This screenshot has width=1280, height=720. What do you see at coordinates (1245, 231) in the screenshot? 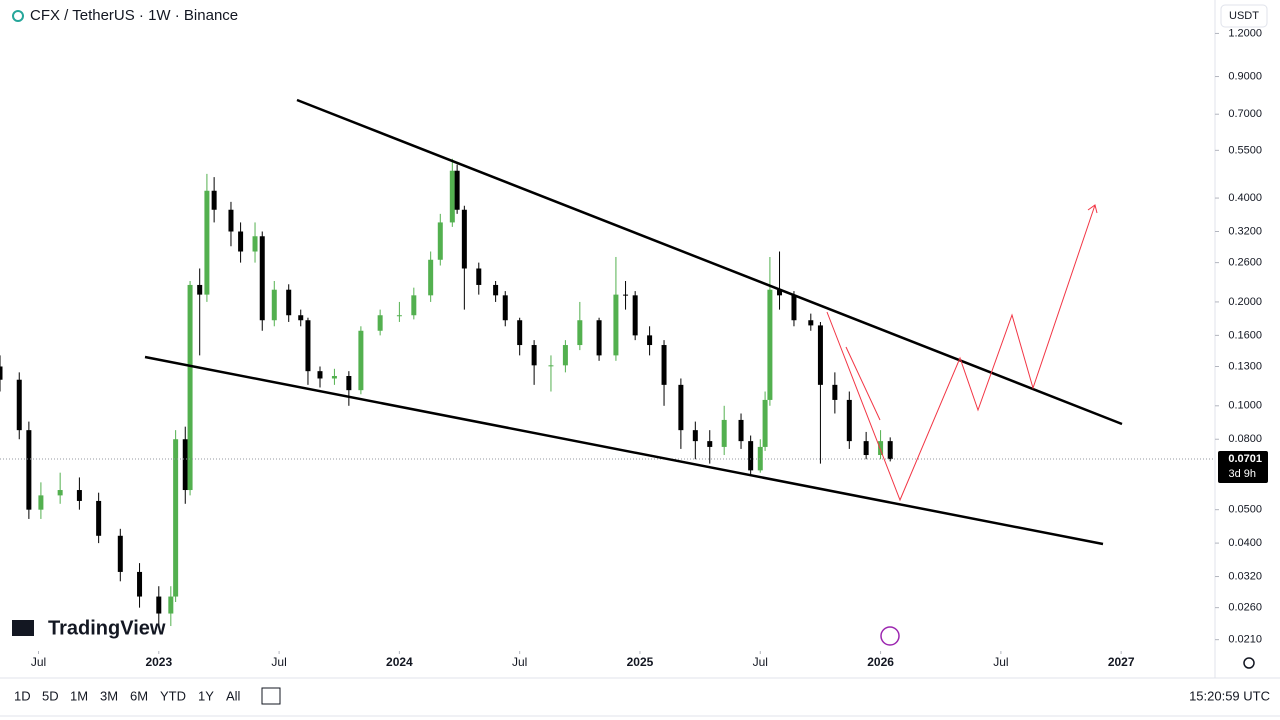
I see `y-tick-label: 0.3200` at bounding box center [1245, 231].